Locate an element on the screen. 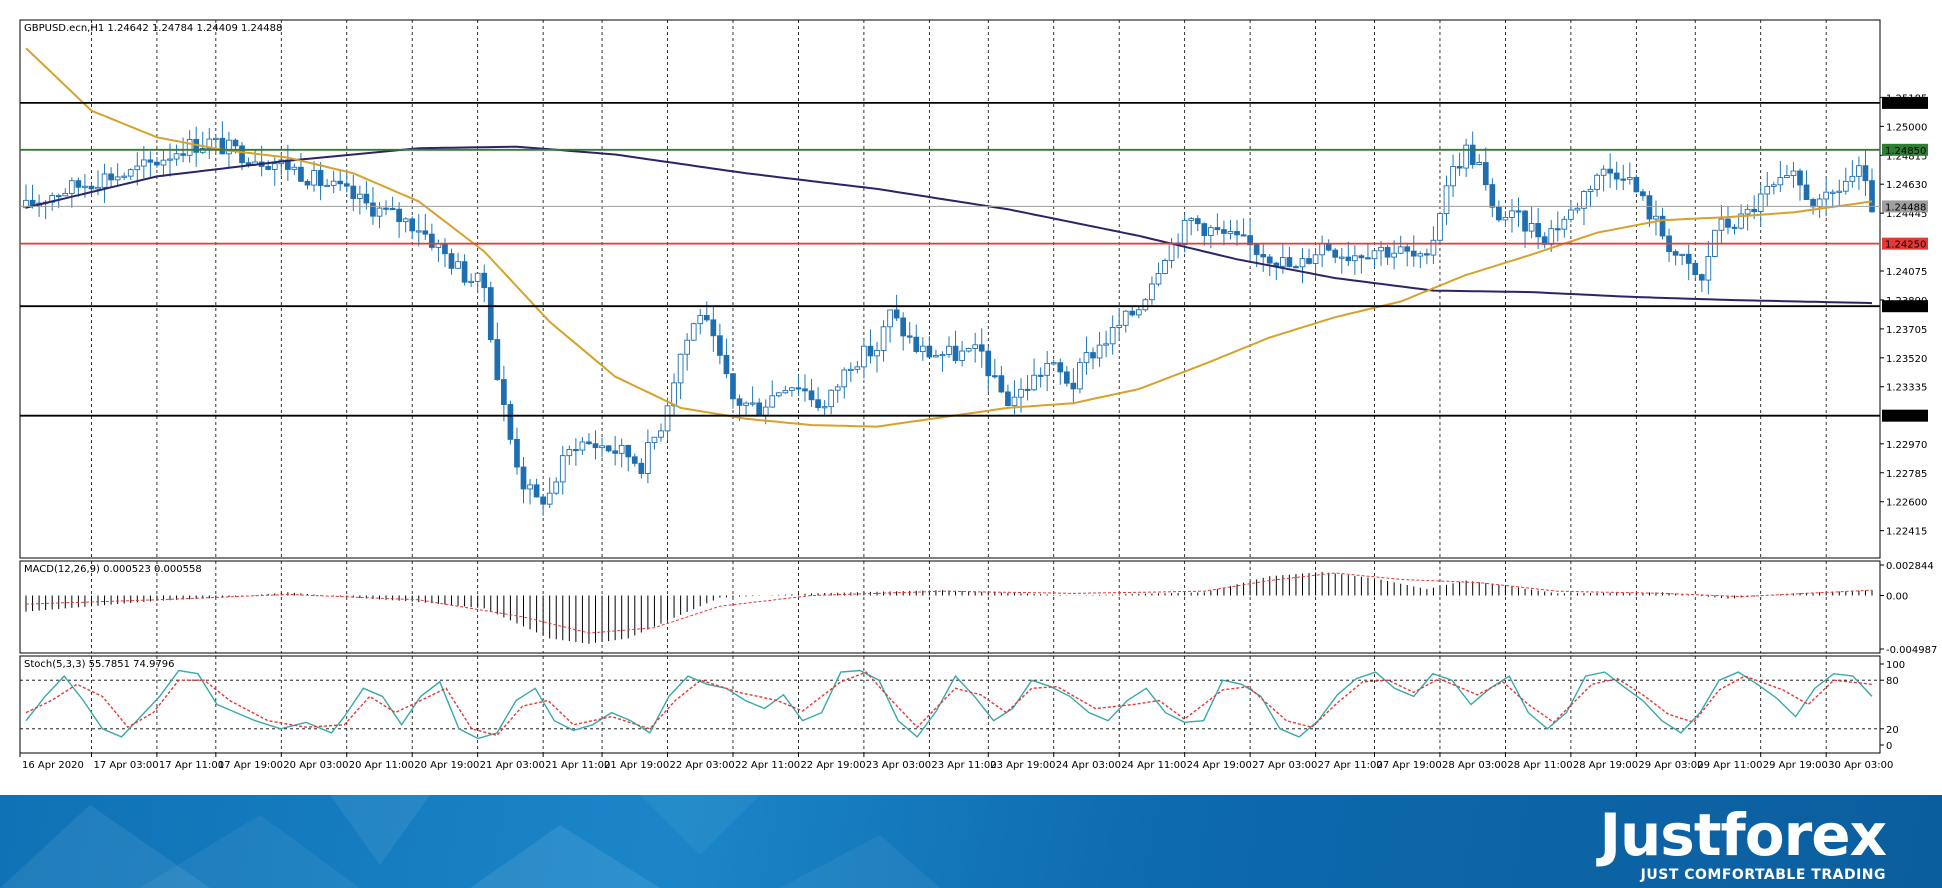 The image size is (1942, 888). time-axis-label: 28 Apr 03:00 is located at coordinates (1474, 765).